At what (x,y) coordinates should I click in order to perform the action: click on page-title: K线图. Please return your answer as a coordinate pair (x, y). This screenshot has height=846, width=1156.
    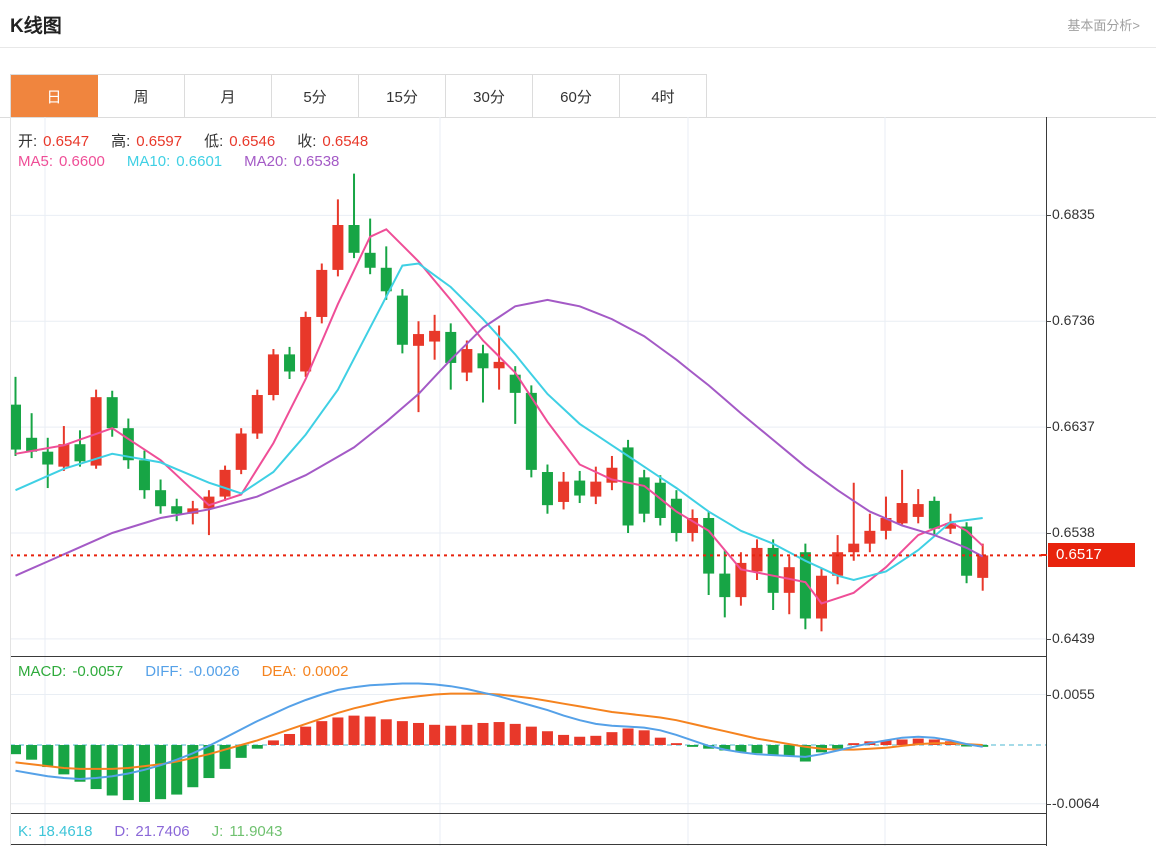
    Looking at the image, I should click on (36, 26).